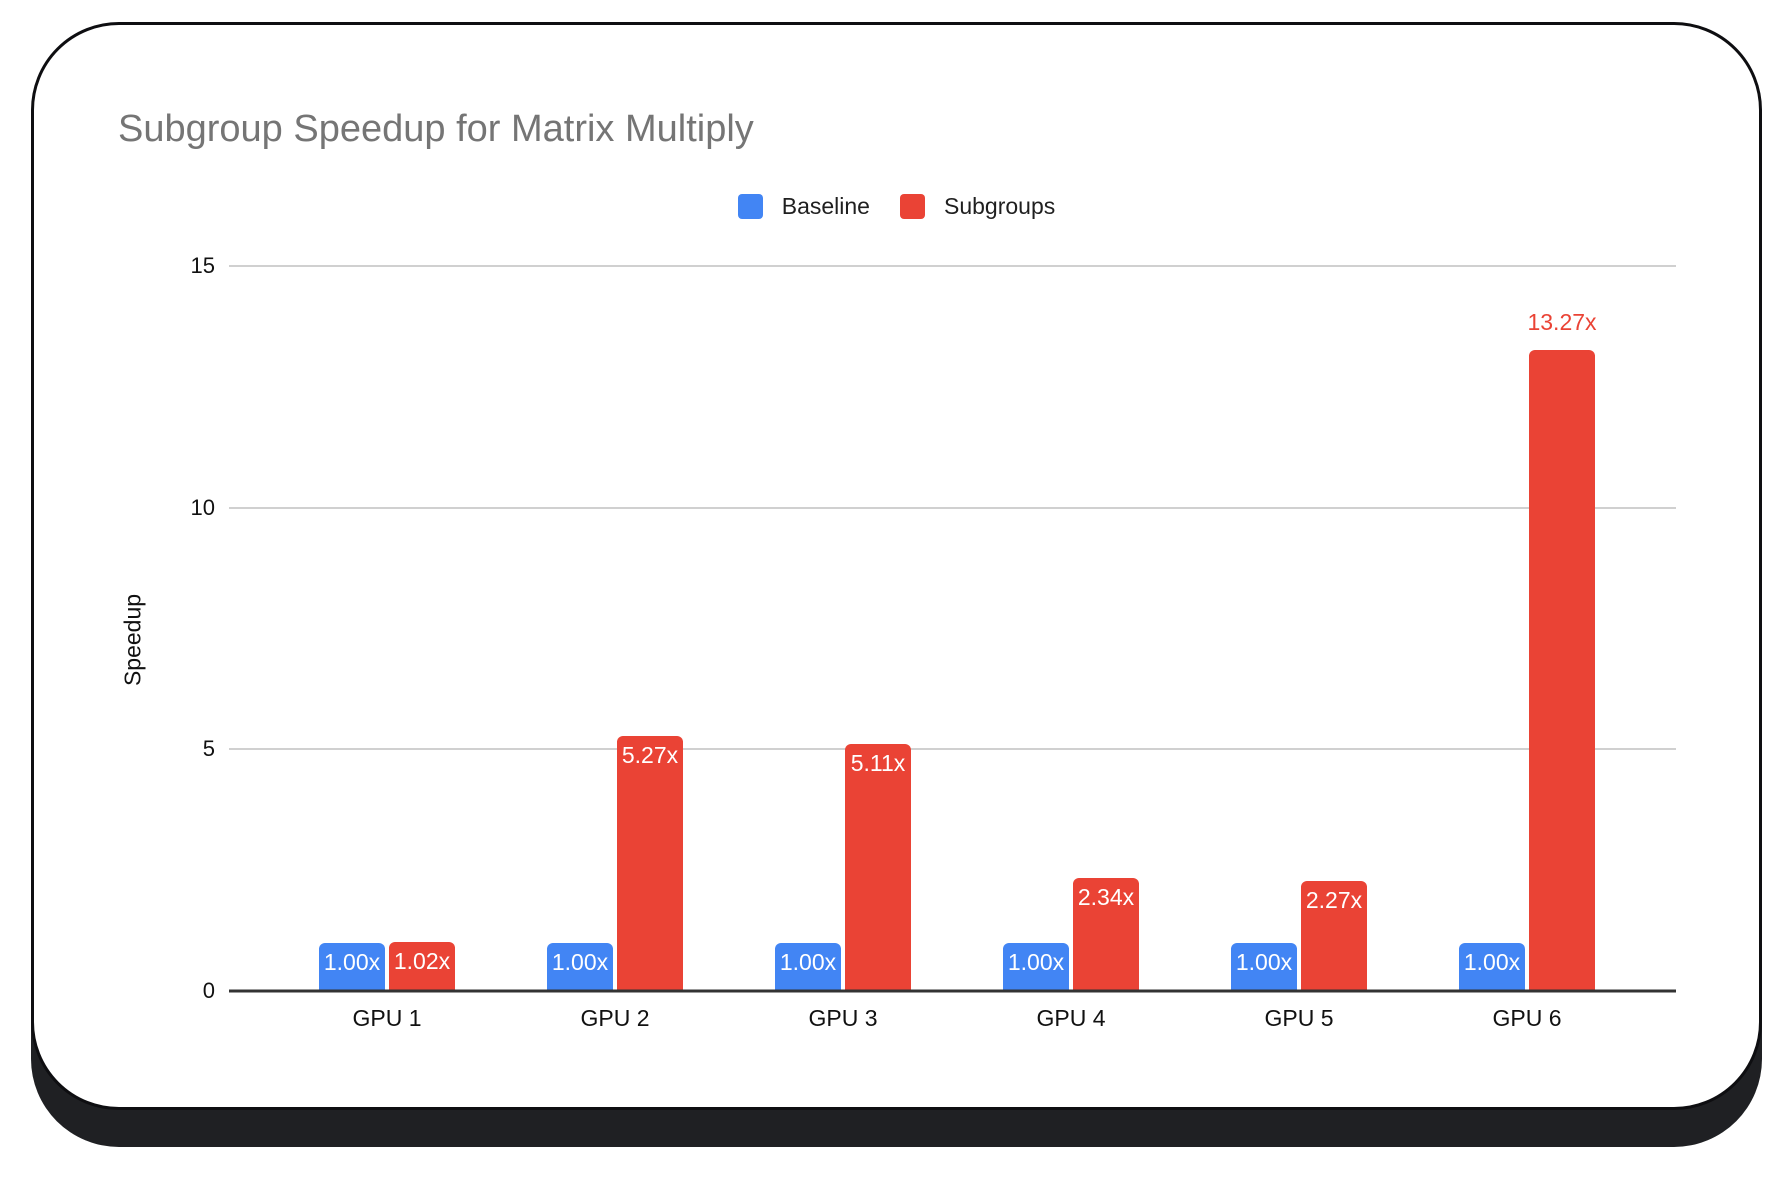 This screenshot has height=1182, width=1790. Describe the element at coordinates (202, 265) in the screenshot. I see `y-tick-label: 15` at that location.